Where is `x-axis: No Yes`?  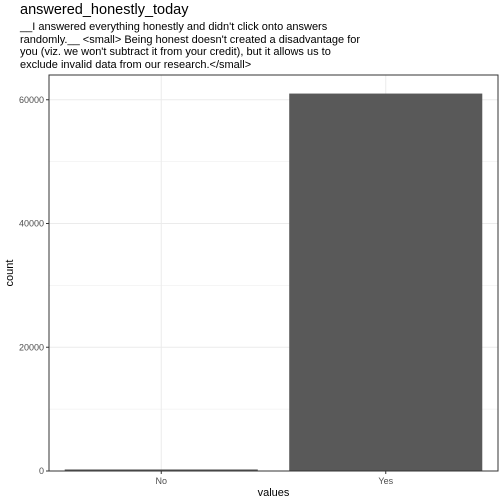 x-axis: No Yes is located at coordinates (274, 478).